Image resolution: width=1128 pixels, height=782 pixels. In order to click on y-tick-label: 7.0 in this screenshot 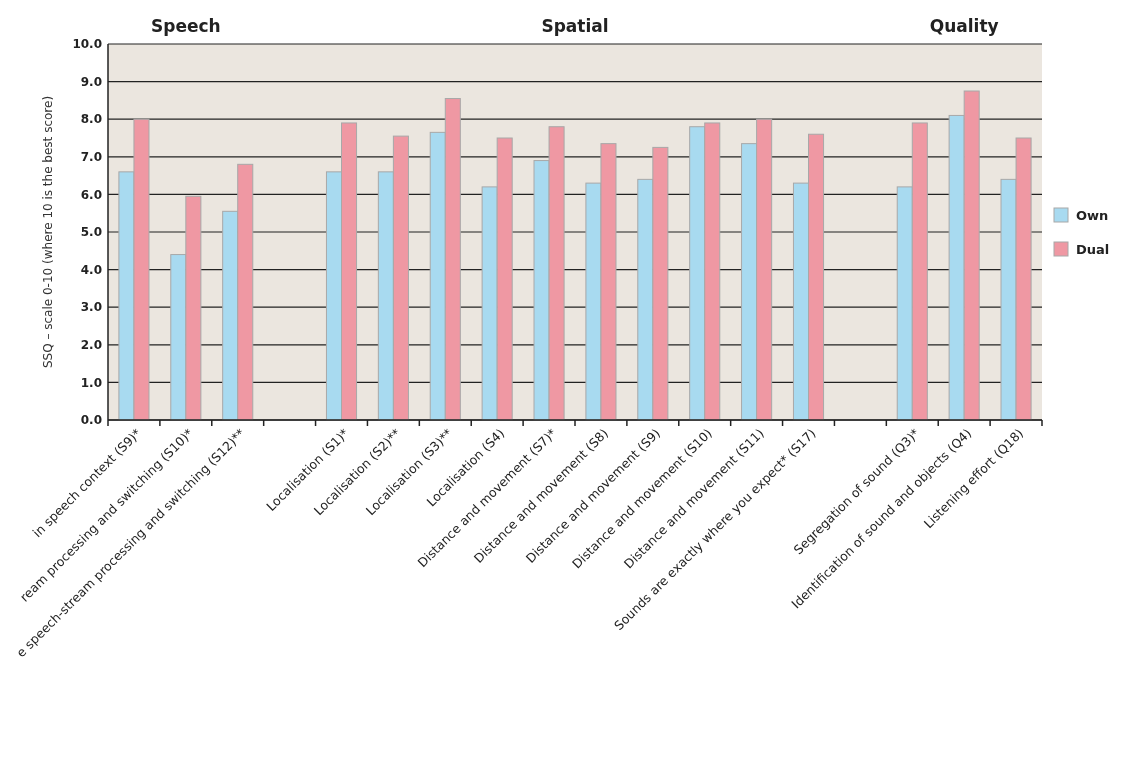, I will do `click(91, 157)`.